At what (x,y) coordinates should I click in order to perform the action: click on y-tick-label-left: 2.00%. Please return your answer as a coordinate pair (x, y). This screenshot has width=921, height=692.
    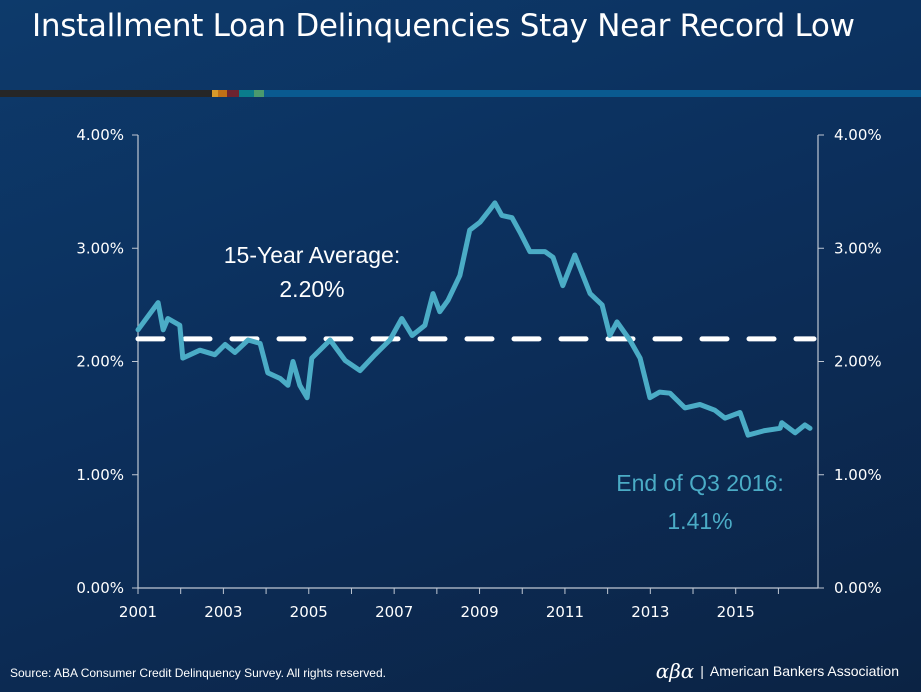
    Looking at the image, I should click on (100, 362).